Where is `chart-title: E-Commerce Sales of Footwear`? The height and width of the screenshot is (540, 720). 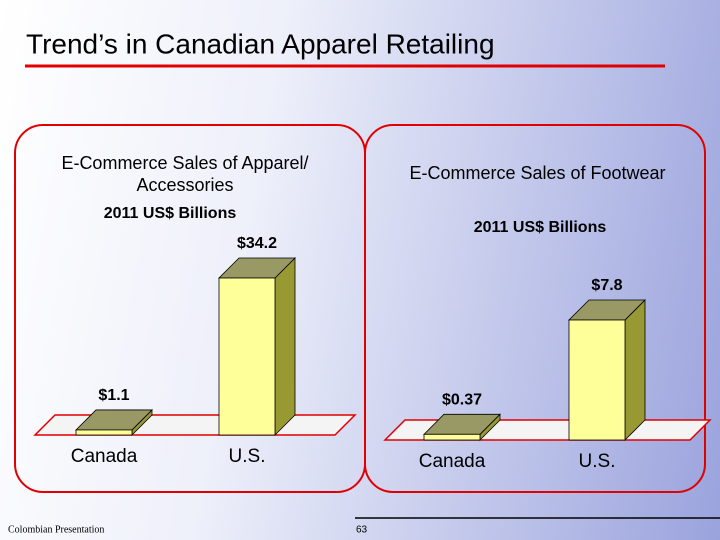 chart-title: E-Commerce Sales of Footwear is located at coordinates (537, 173).